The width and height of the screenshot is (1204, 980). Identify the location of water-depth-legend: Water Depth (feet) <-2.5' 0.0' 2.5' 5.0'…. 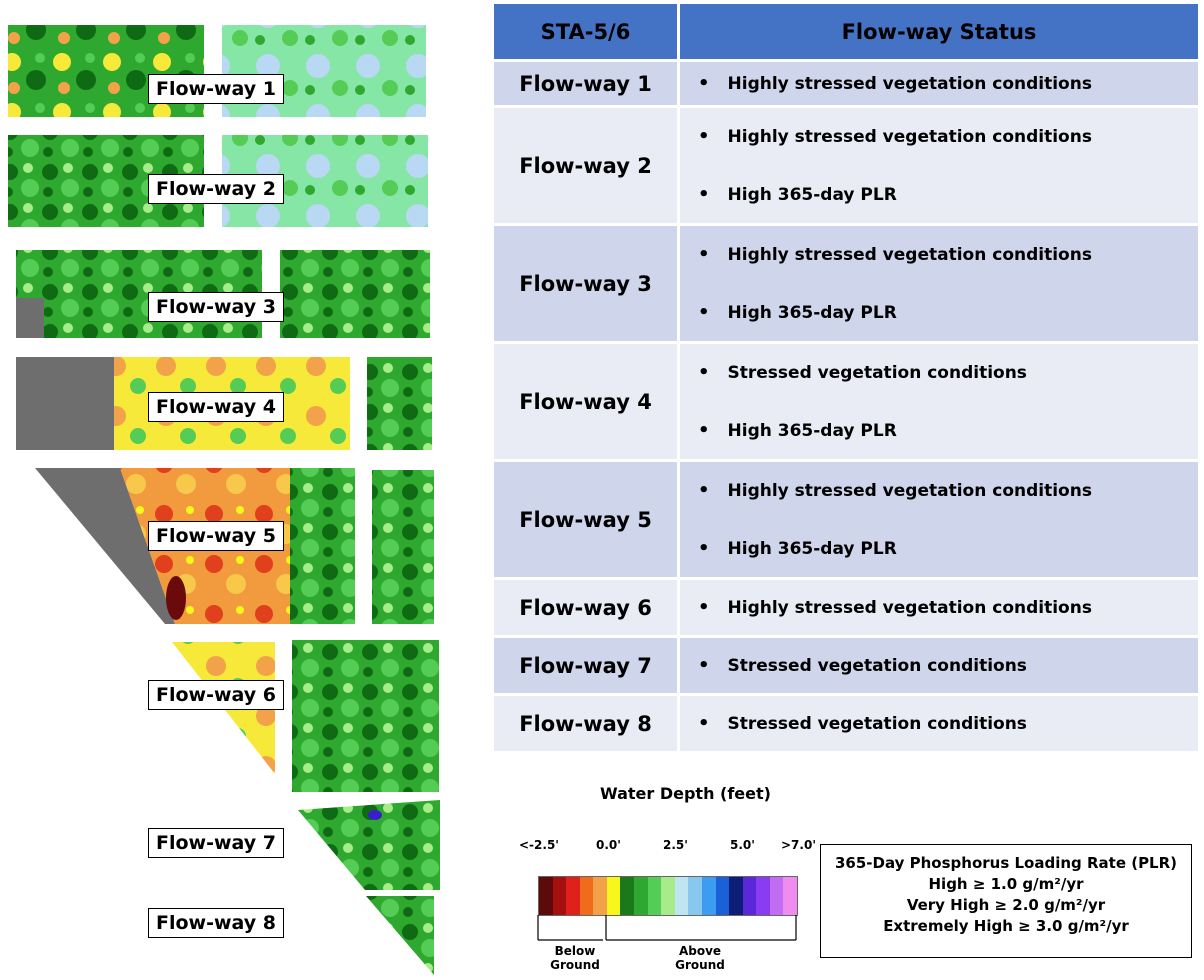
(660, 879).